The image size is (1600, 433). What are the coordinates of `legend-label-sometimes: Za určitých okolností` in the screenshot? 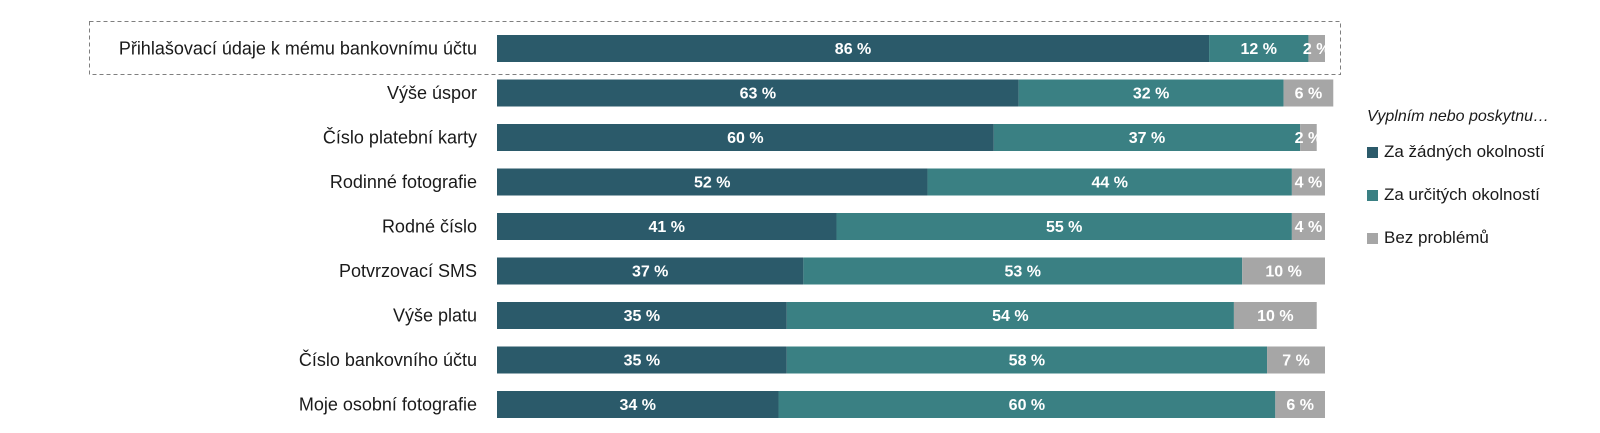 It's located at (1462, 194).